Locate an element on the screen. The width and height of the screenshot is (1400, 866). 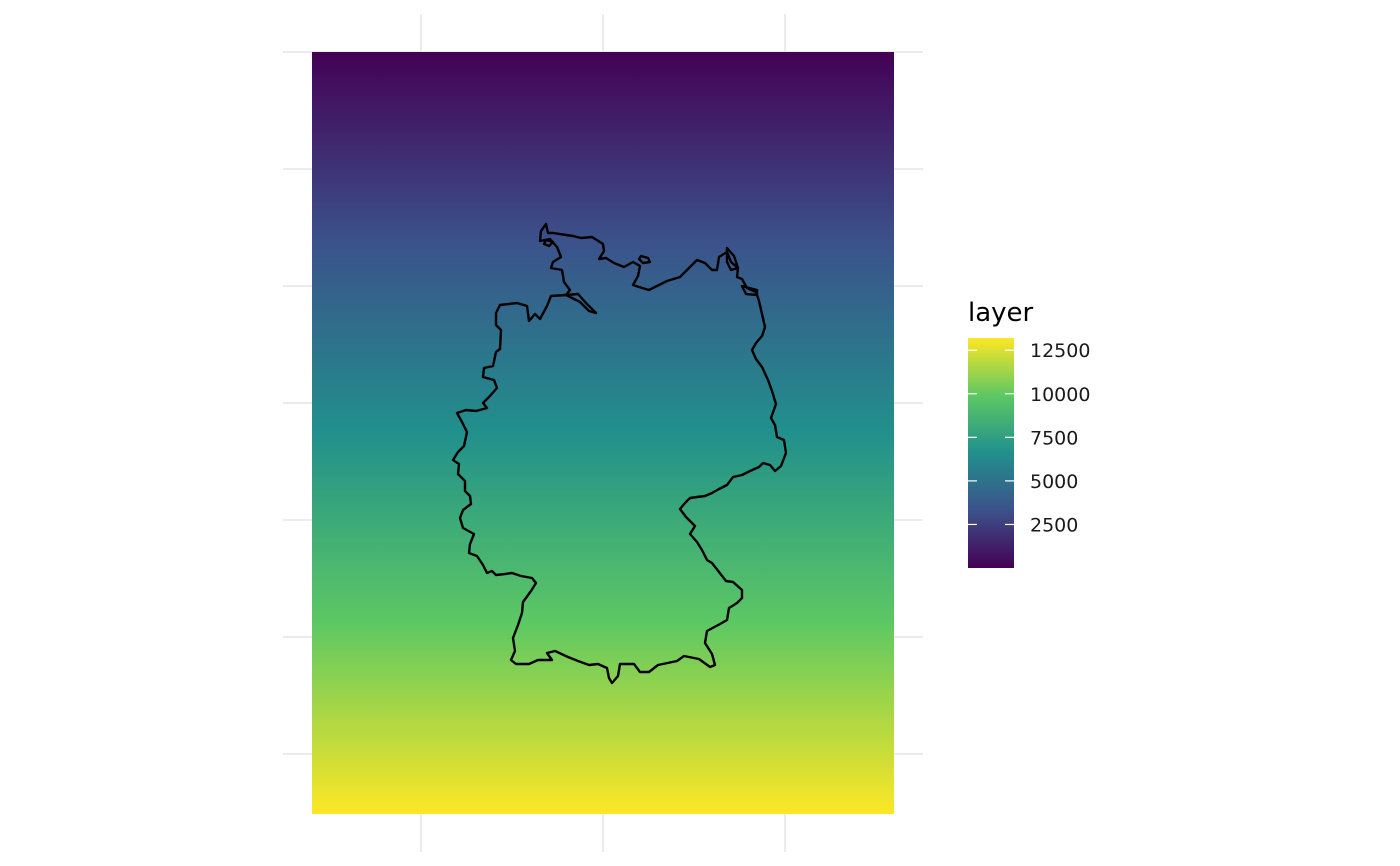
legend-label: 10000 is located at coordinates (1060, 395).